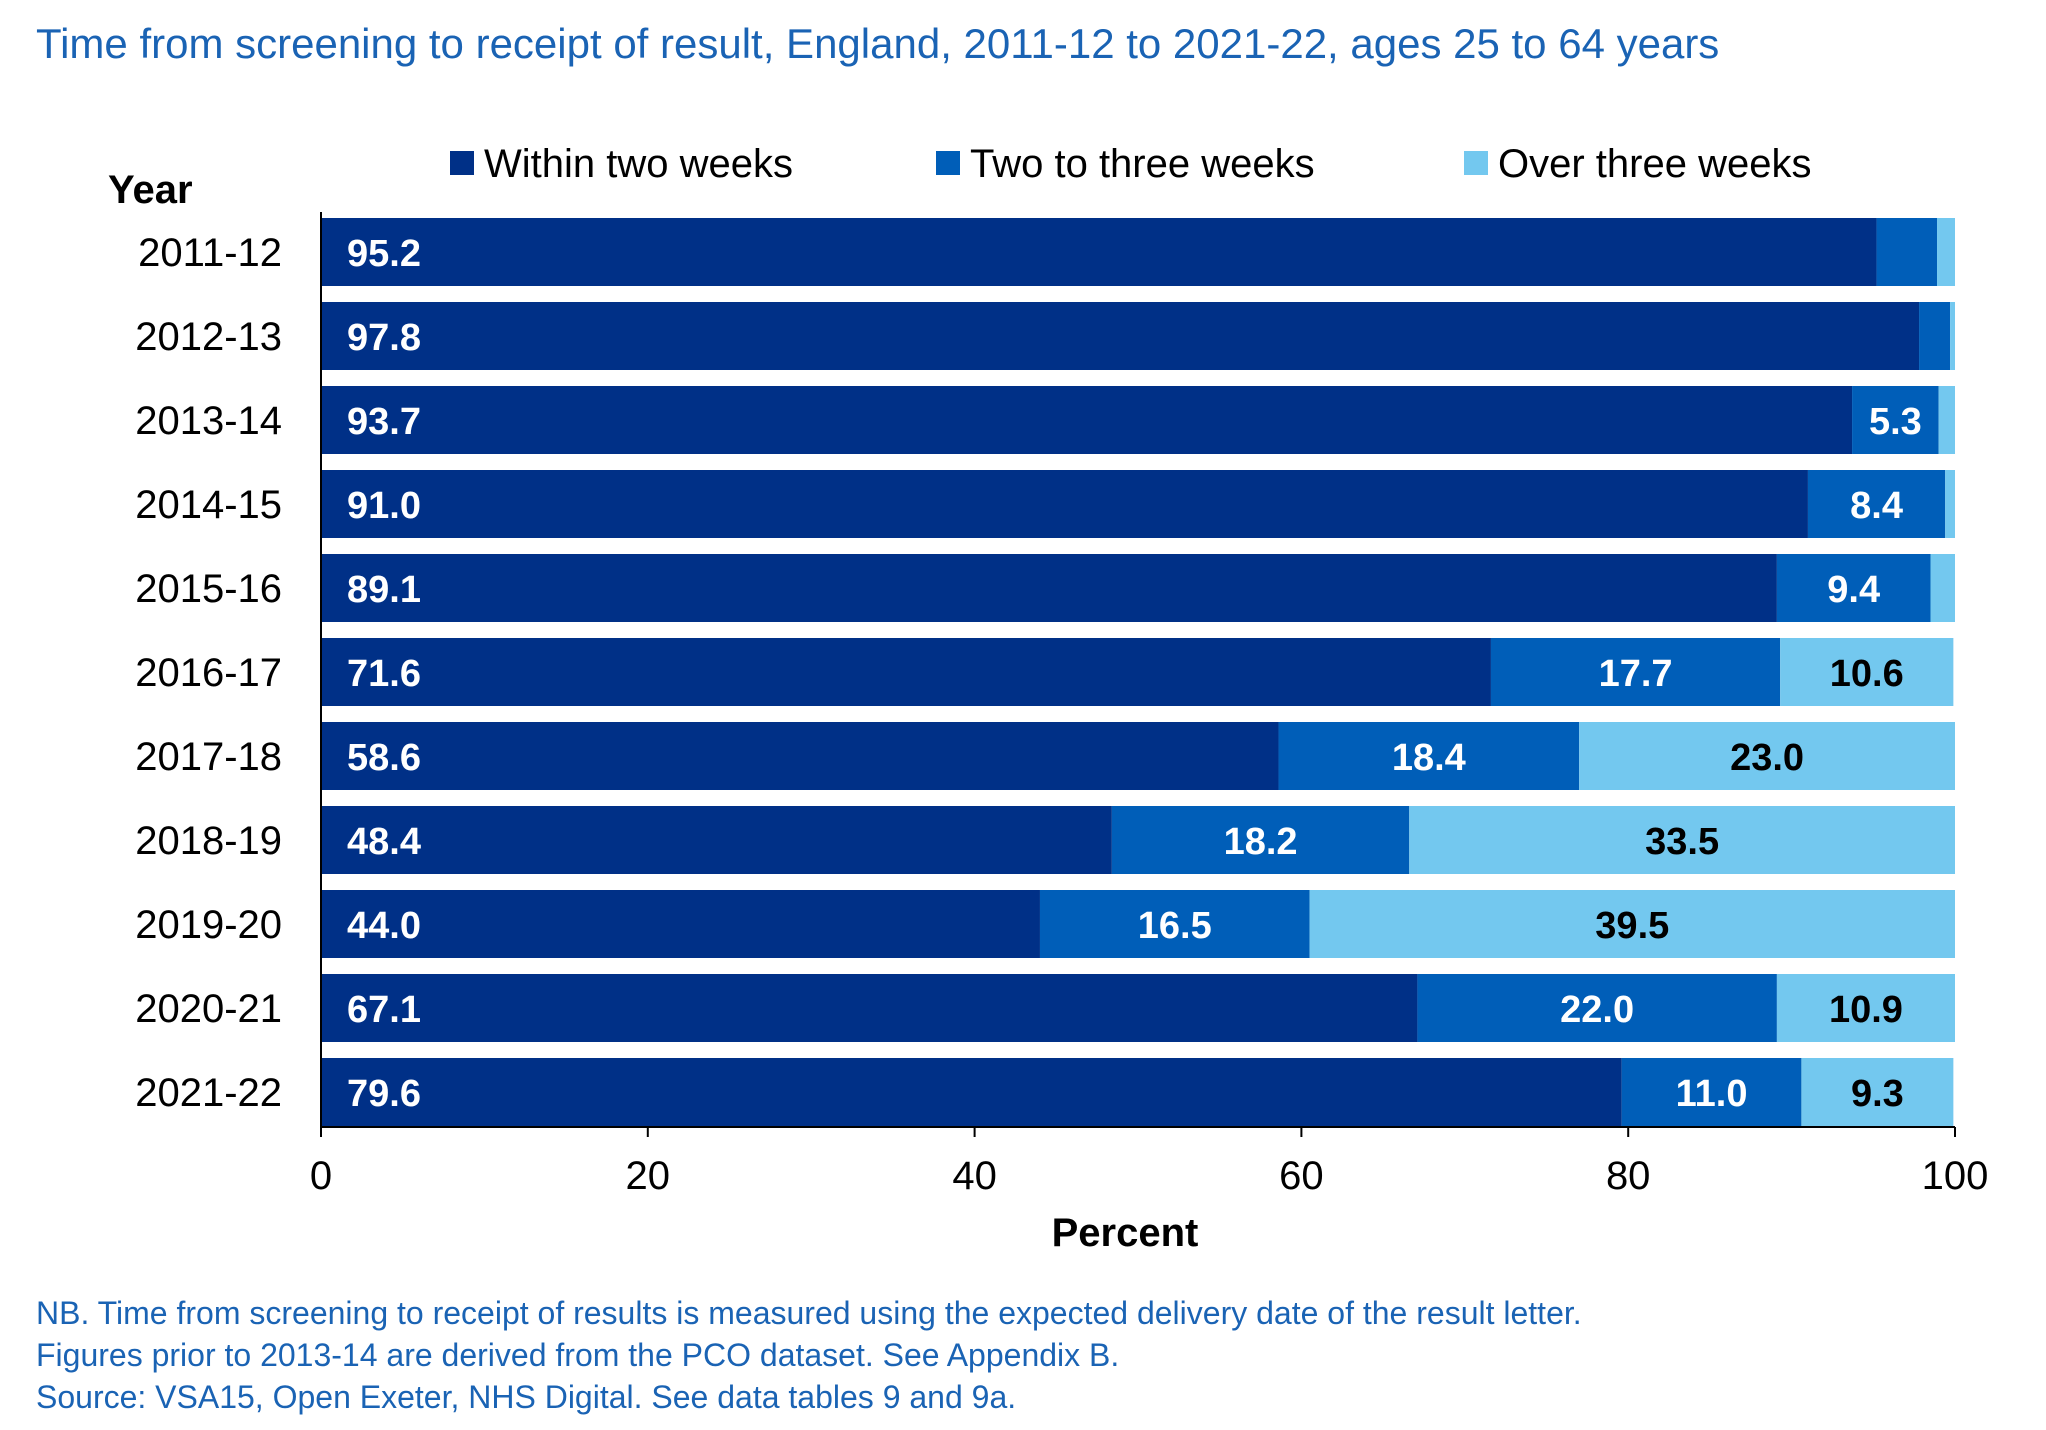 This screenshot has height=1430, width=2046. I want to click on category-label: 2014-15, so click(208, 505).